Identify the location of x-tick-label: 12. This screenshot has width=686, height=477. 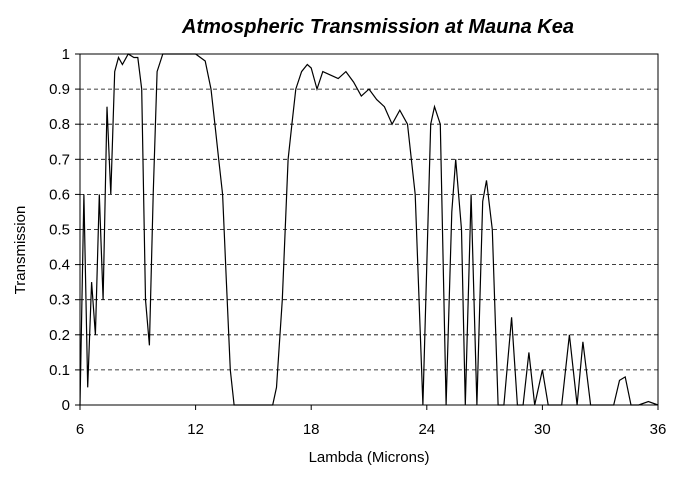
(195, 429).